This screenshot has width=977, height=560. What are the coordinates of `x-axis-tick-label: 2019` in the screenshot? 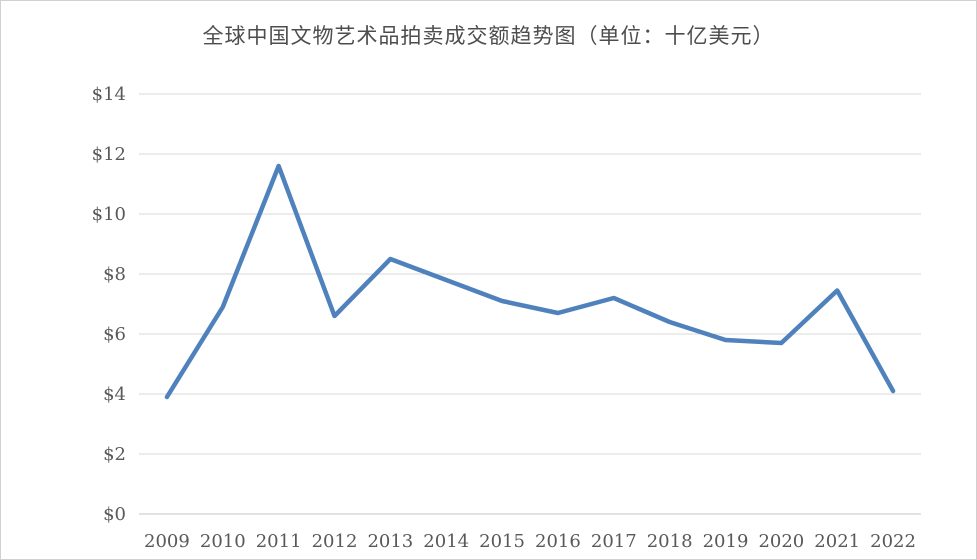 It's located at (726, 541).